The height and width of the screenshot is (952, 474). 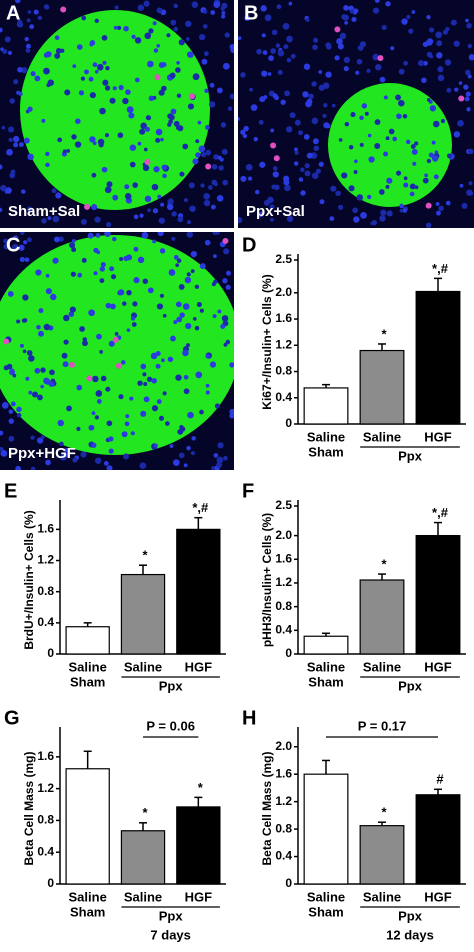 What do you see at coordinates (440, 779) in the screenshot?
I see `significance-mark: #` at bounding box center [440, 779].